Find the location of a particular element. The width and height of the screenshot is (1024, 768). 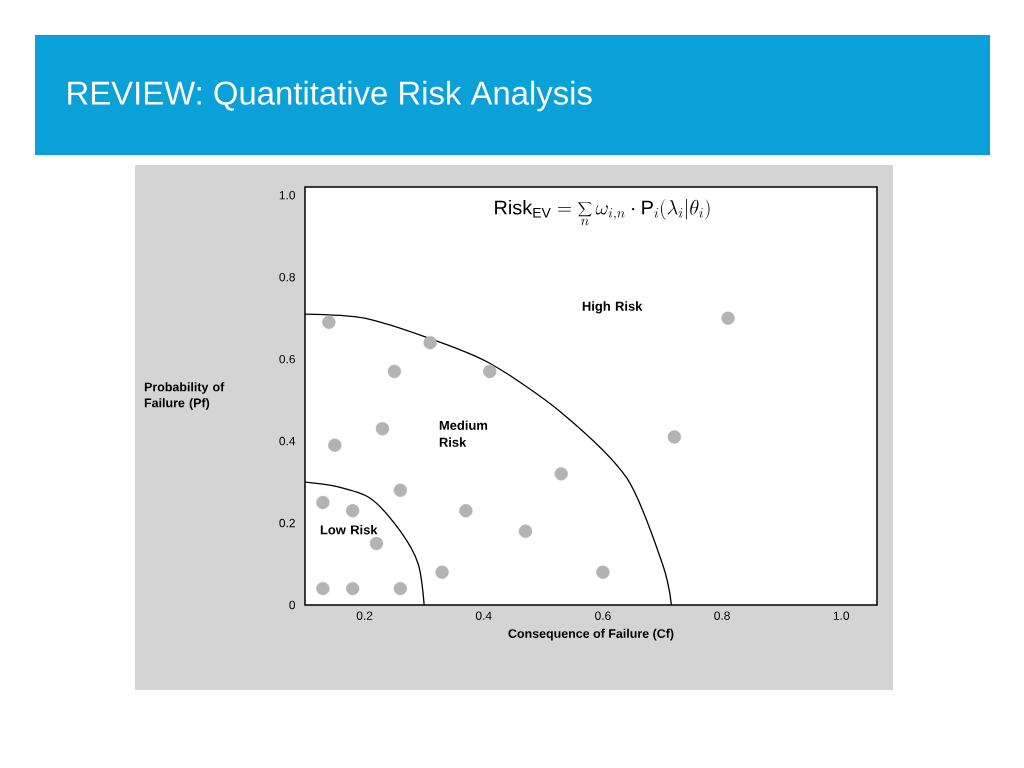

y-tick-label: 0 is located at coordinates (292, 605).